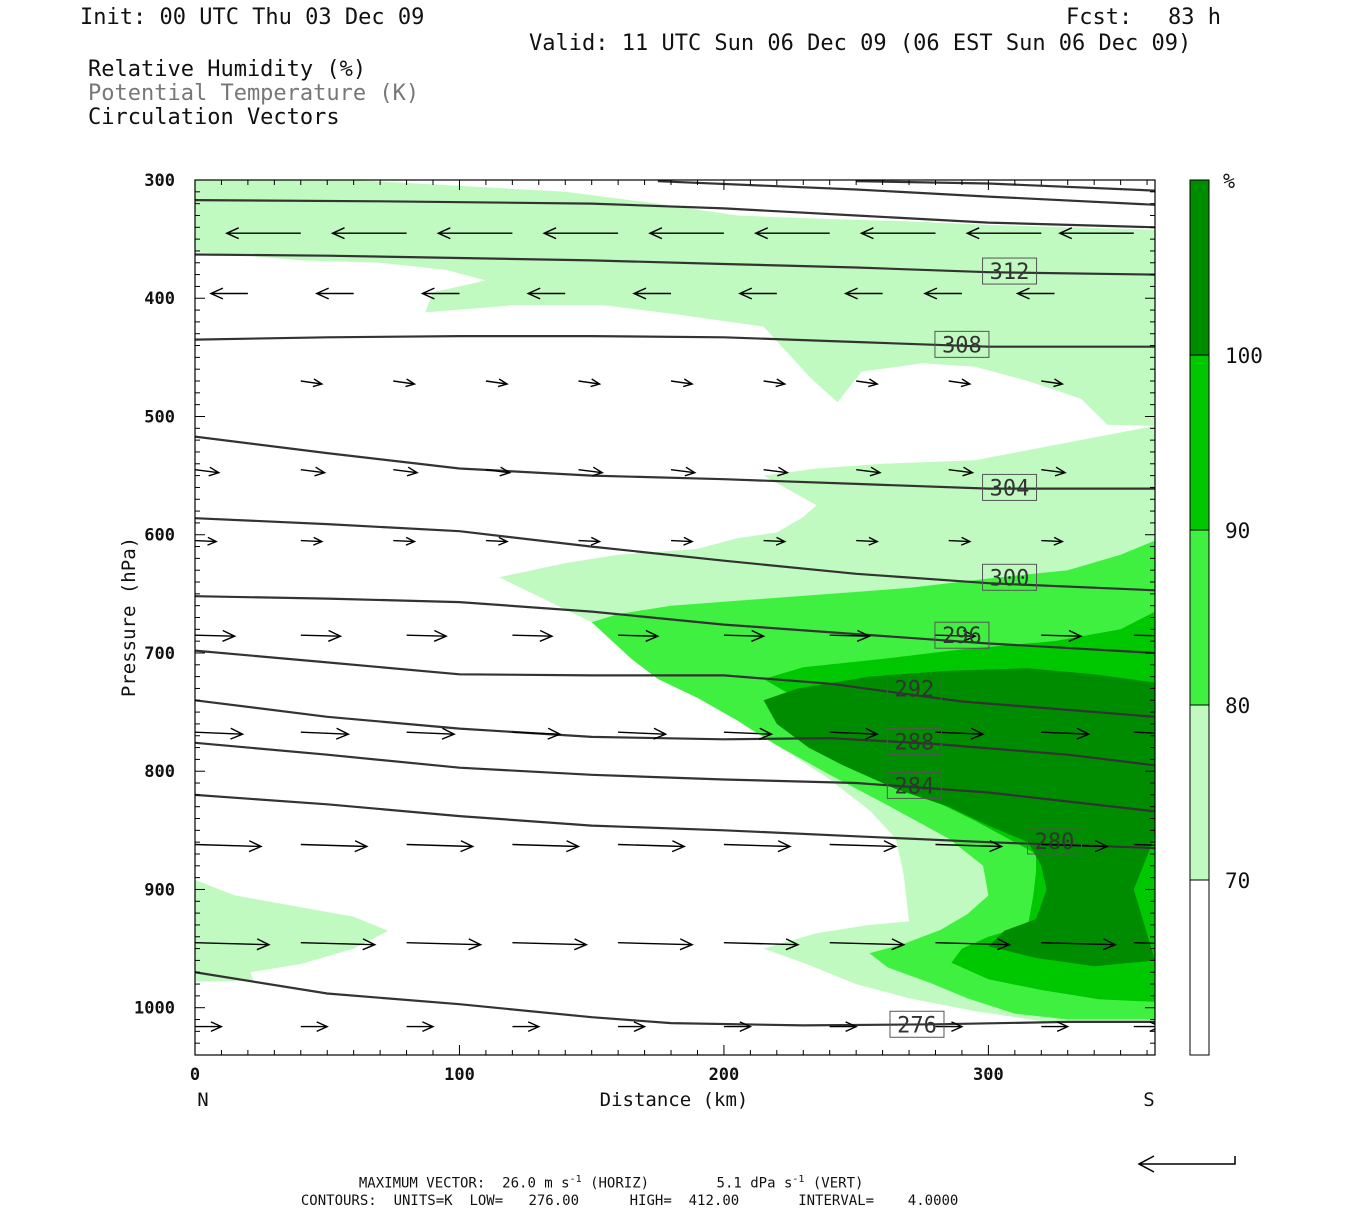 This screenshot has width=1350, height=1209. I want to click on x-axis-title: Distance (km), so click(674, 1100).